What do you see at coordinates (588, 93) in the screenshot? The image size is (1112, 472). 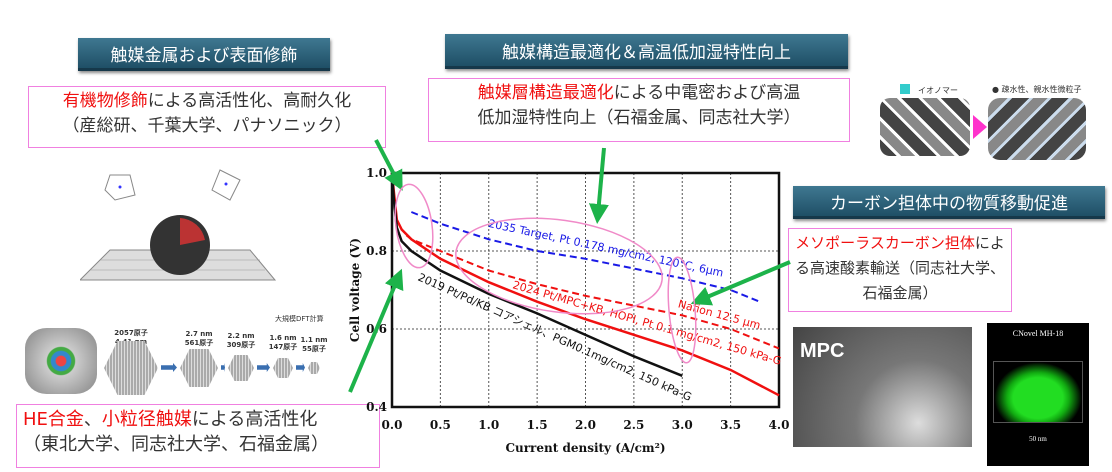 I see `highlight: 最適化` at bounding box center [588, 93].